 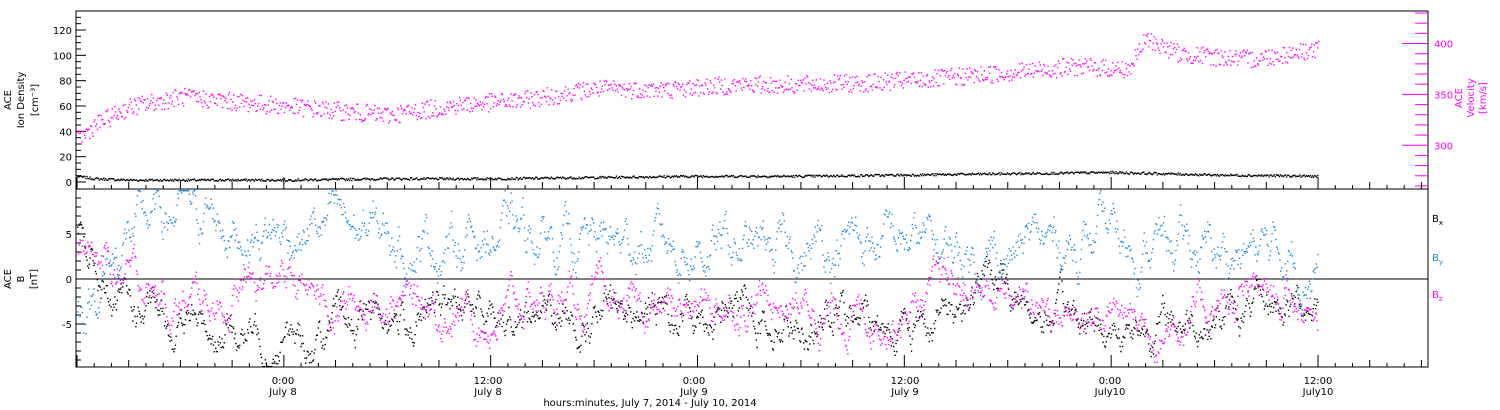 What do you see at coordinates (65, 82) in the screenshot?
I see `y-tick-label-top-left: 80` at bounding box center [65, 82].